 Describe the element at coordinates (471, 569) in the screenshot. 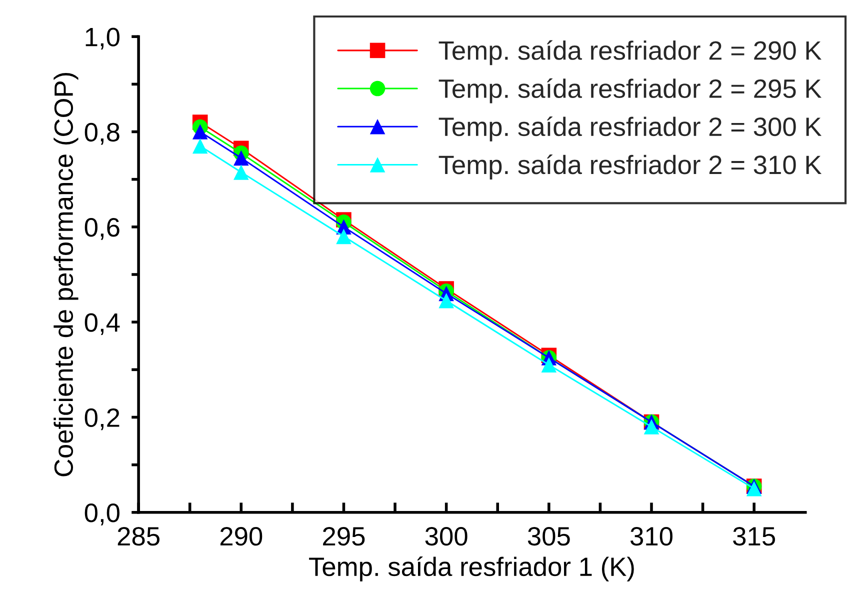

I see `x-axis-title: Temp. saída resfriador 1 (K)` at that location.